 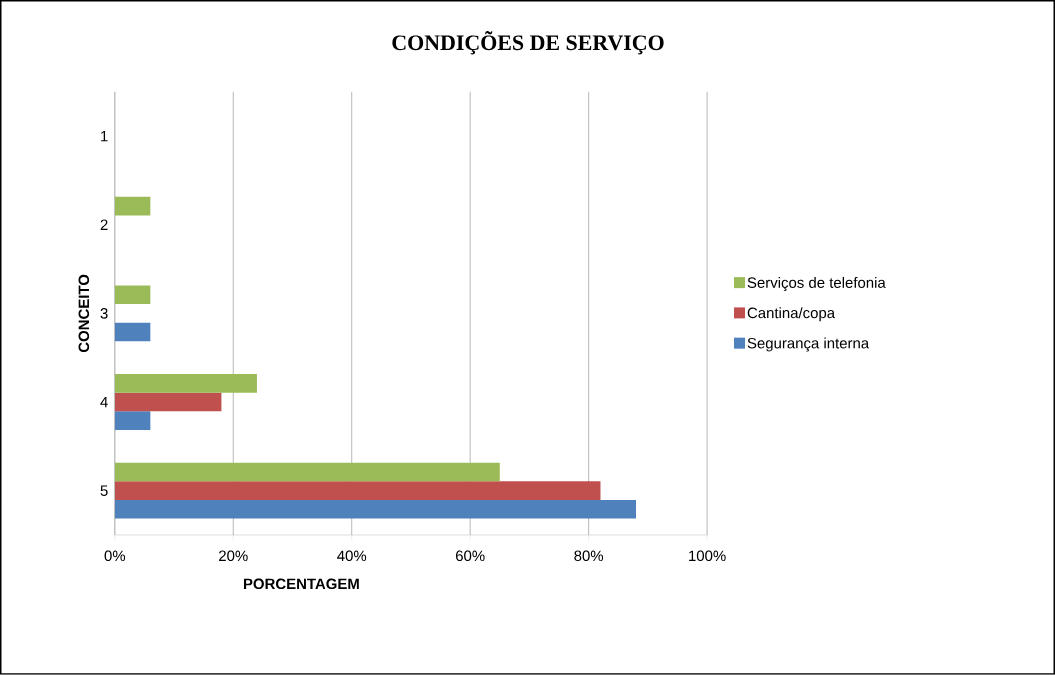 What do you see at coordinates (104, 313) in the screenshot?
I see `y-tick-label: 3` at bounding box center [104, 313].